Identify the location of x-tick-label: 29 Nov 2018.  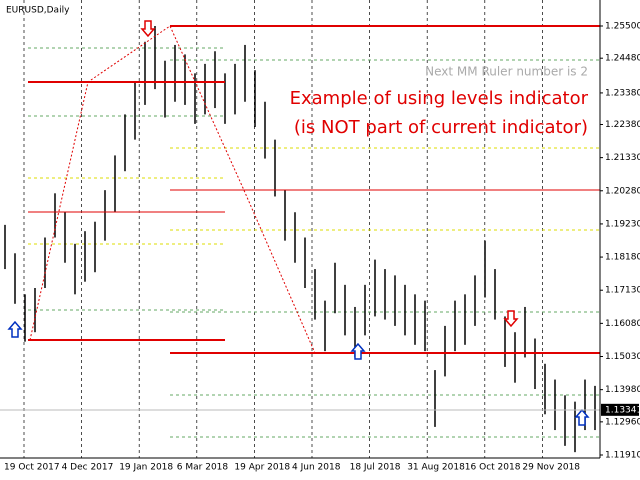
(551, 468).